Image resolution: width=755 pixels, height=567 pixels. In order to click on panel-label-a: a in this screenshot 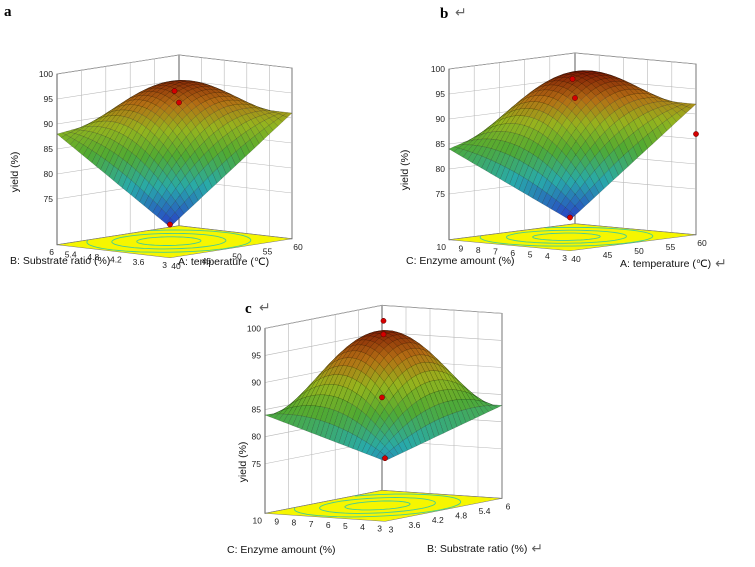, I will do `click(8, 12)`.